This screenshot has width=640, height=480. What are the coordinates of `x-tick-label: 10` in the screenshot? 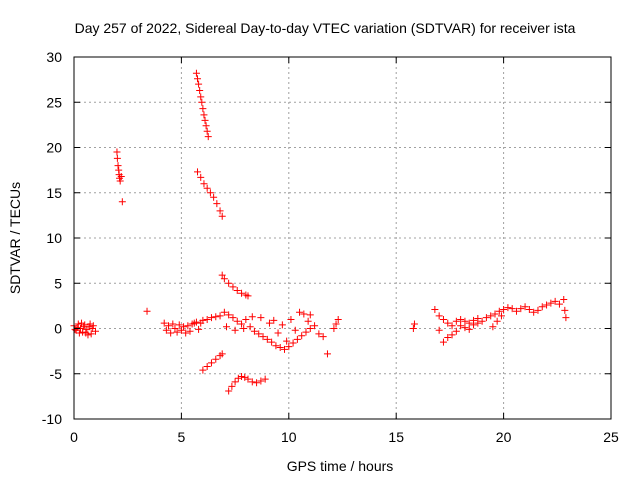 It's located at (289, 437).